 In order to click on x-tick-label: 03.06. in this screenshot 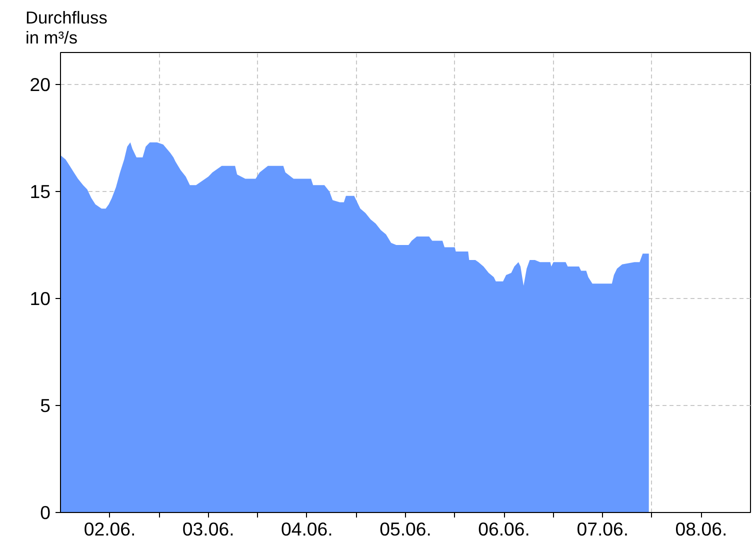, I will do `click(208, 529)`.